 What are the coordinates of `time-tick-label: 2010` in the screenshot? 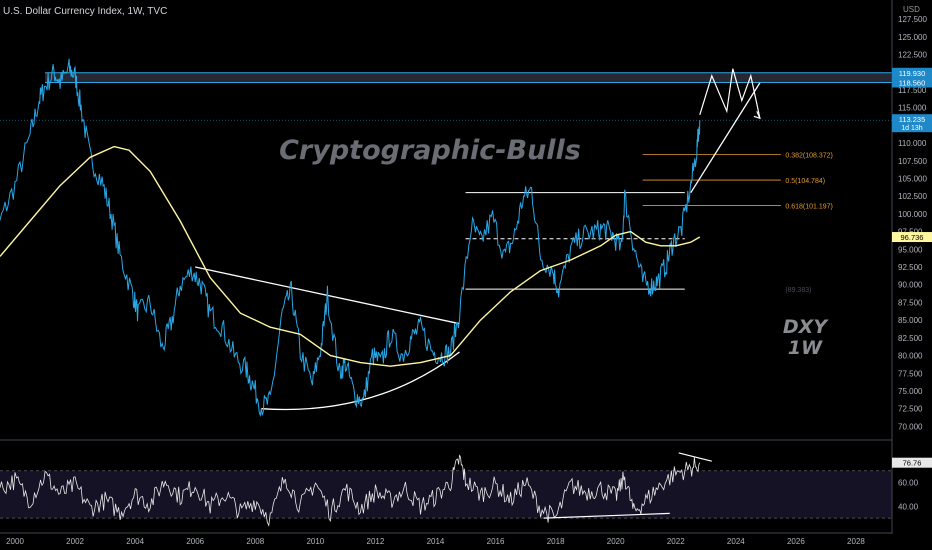 It's located at (315, 541).